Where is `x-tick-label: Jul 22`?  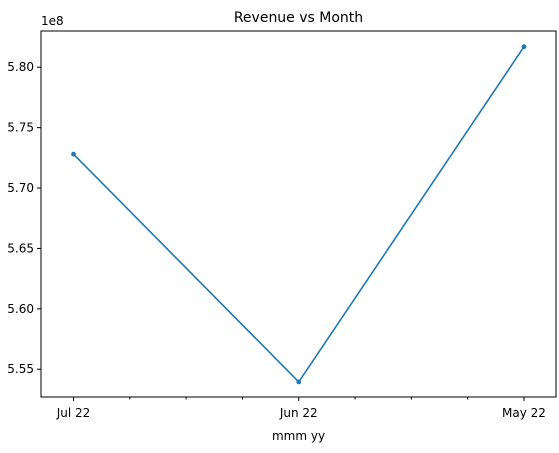 x-tick-label: Jul 22 is located at coordinates (73, 413).